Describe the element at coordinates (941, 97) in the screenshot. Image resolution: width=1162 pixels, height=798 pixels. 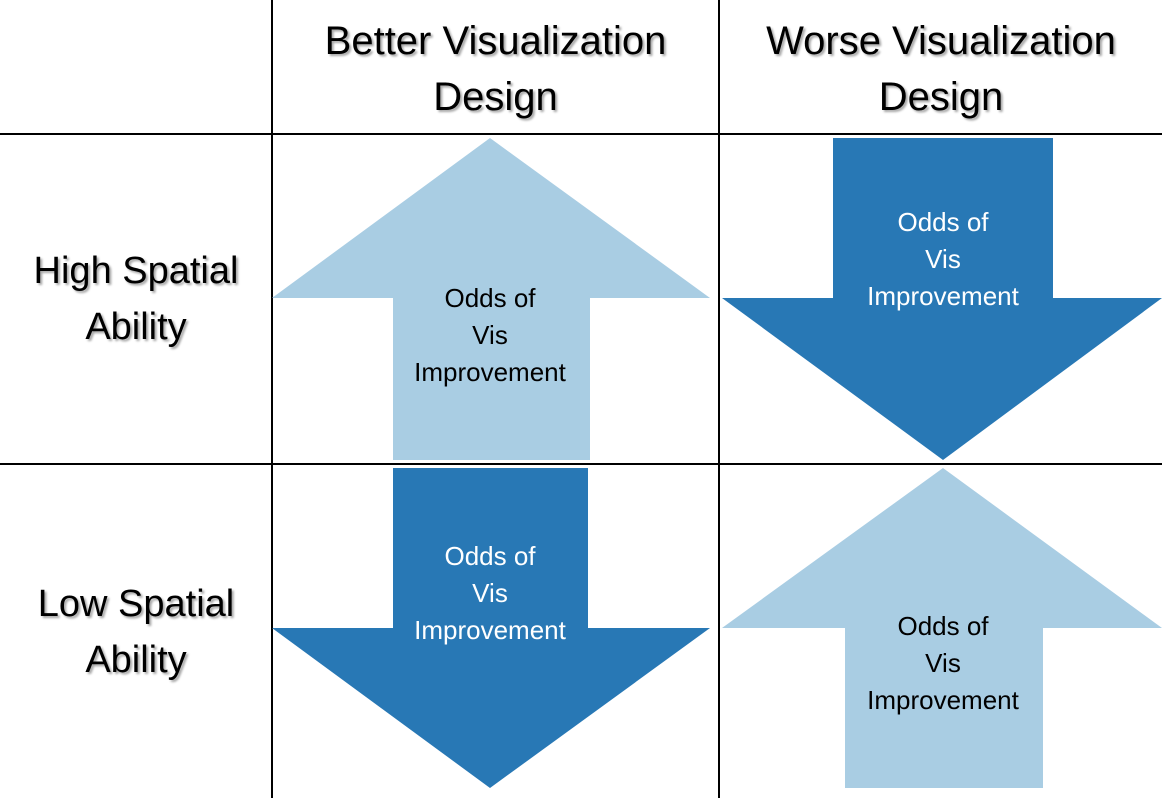
I see `column-header-worse-line2: Design` at that location.